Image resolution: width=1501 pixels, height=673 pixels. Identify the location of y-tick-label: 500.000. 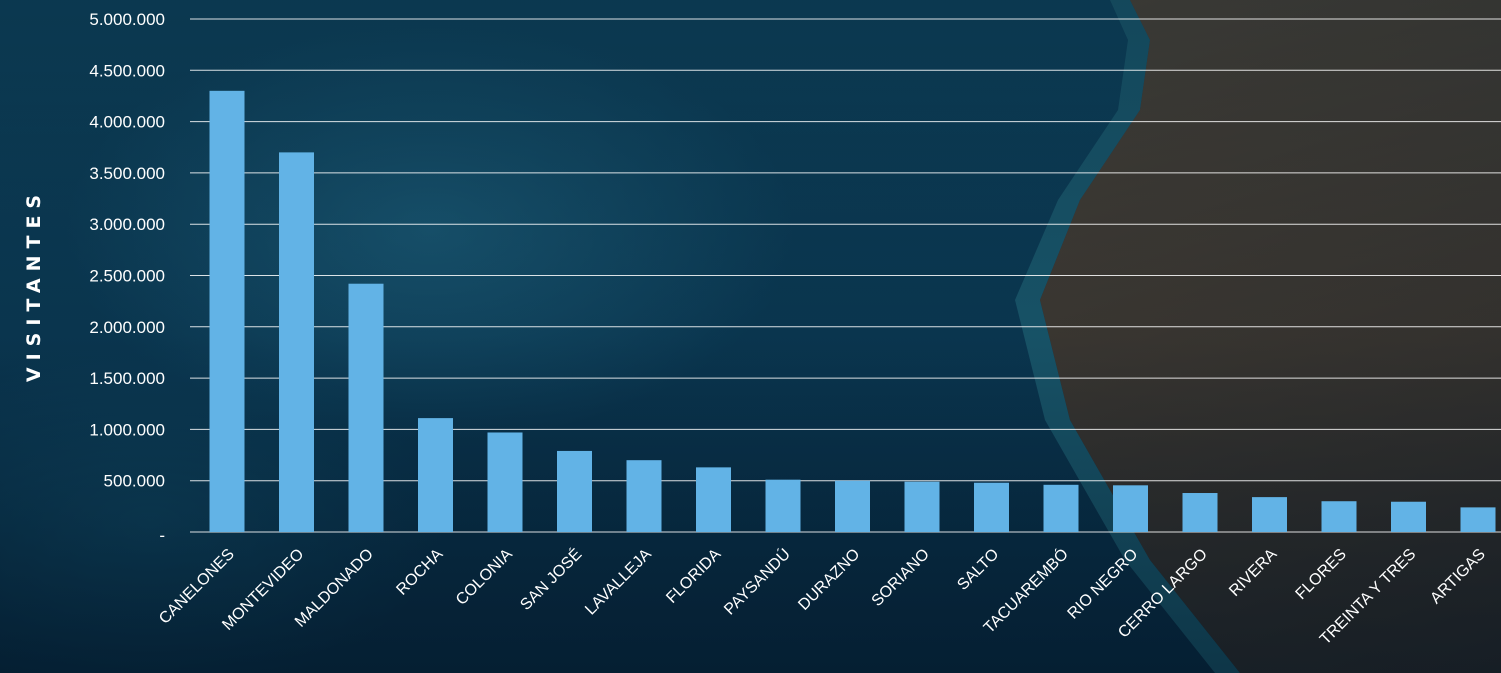
(134, 481).